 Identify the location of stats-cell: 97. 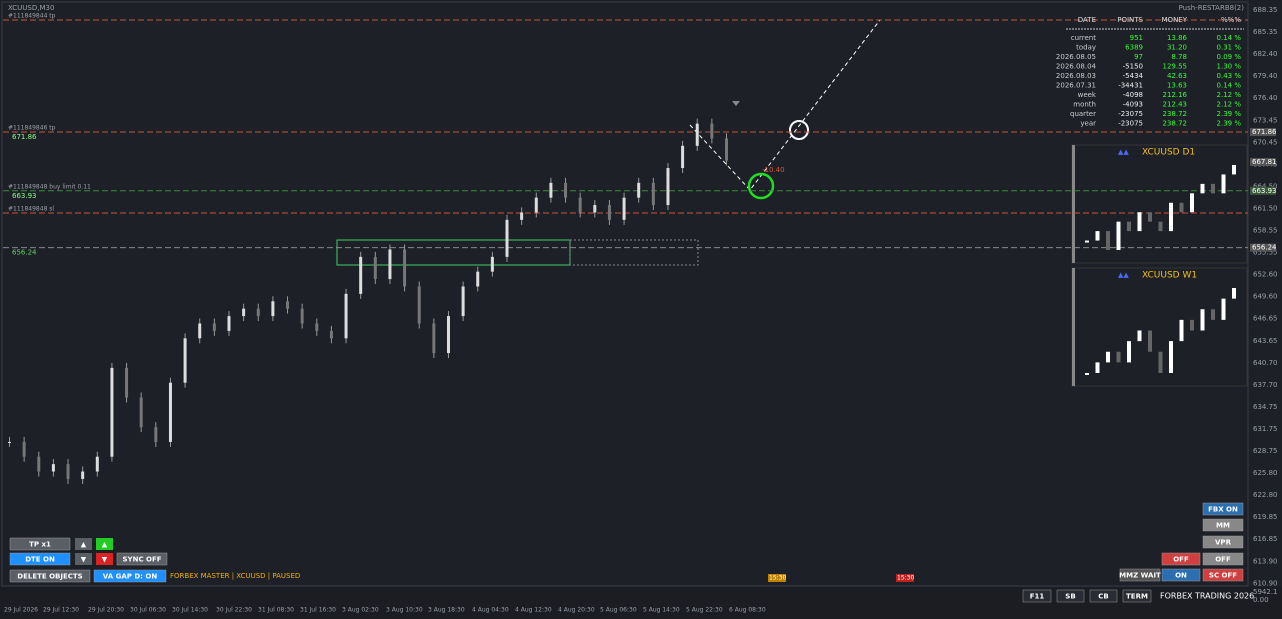
(1138, 57).